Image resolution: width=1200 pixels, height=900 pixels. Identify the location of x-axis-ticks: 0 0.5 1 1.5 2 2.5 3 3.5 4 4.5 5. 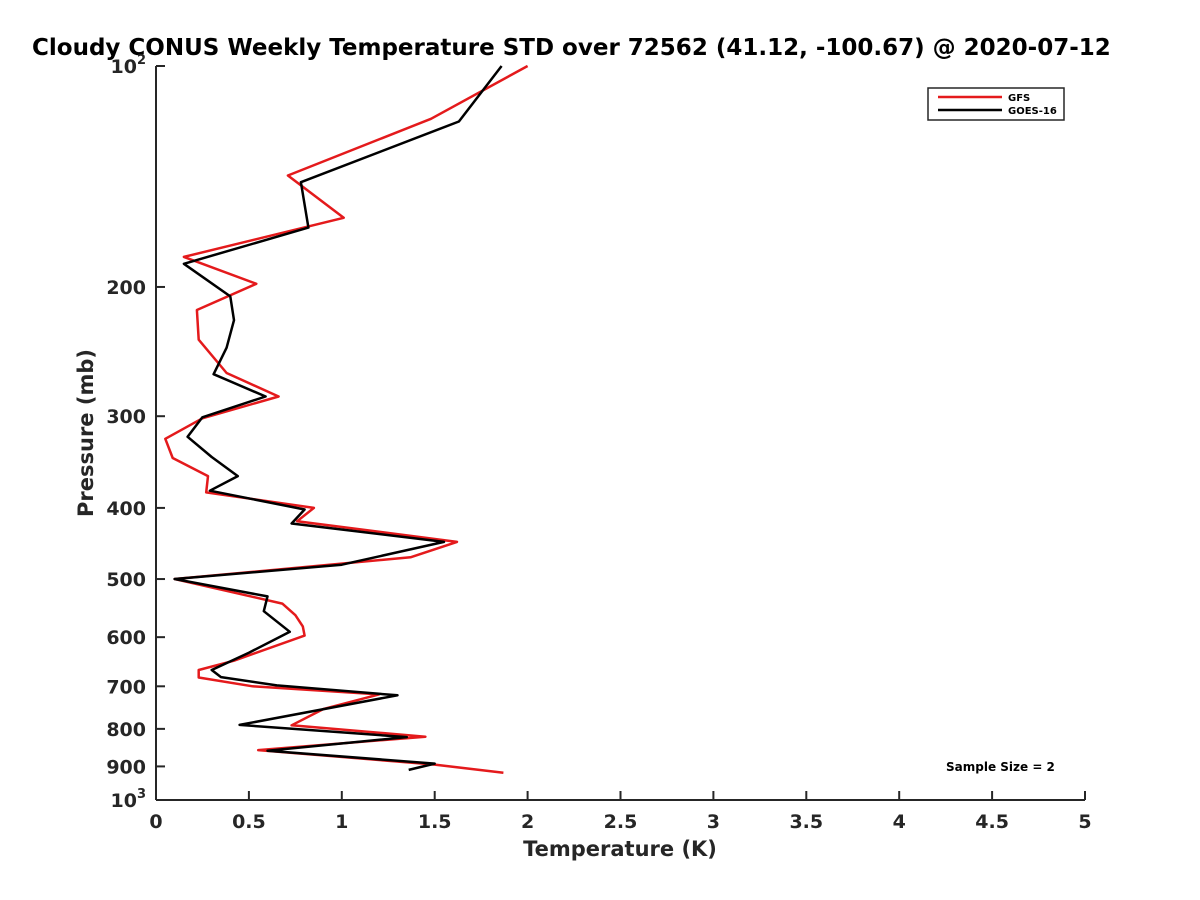
(620, 812).